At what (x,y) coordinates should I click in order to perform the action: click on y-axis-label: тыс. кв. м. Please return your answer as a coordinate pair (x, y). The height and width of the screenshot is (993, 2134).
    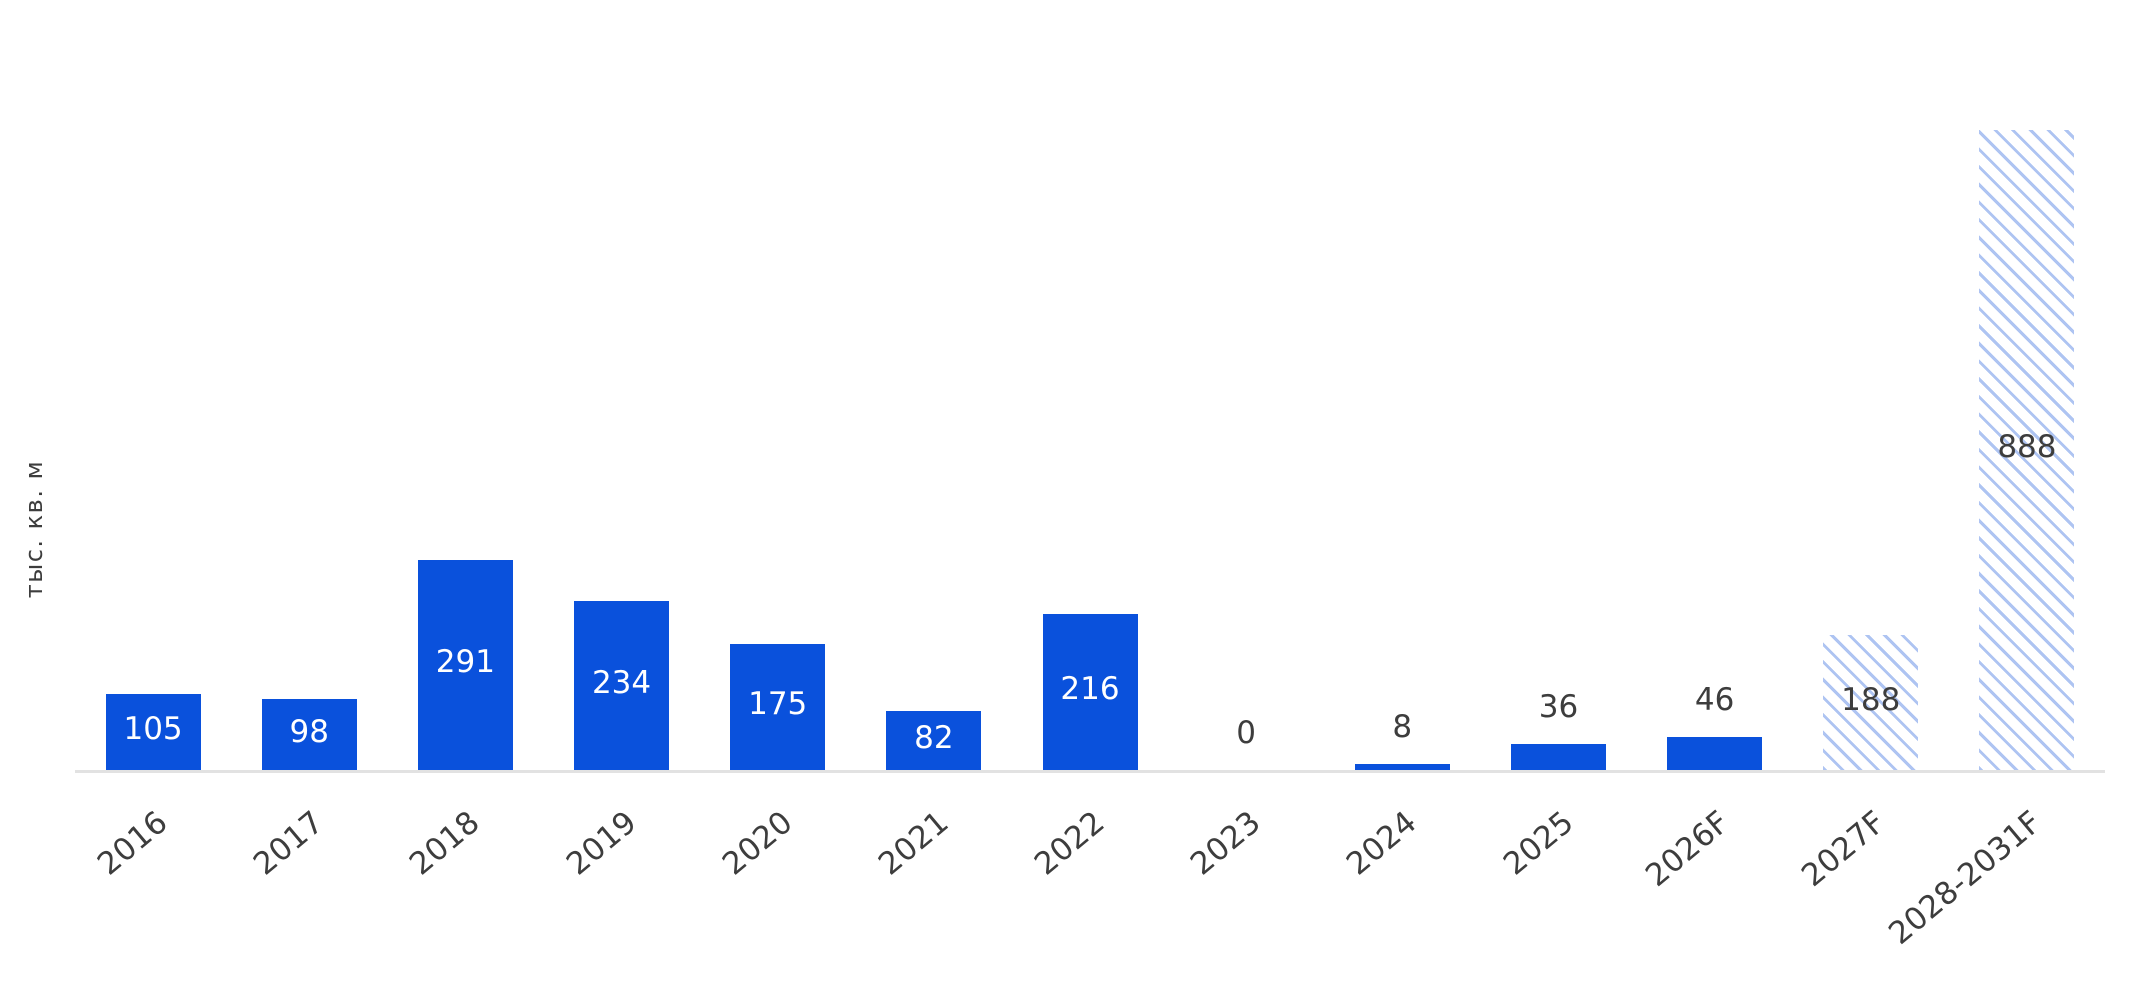
    Looking at the image, I should click on (34, 529).